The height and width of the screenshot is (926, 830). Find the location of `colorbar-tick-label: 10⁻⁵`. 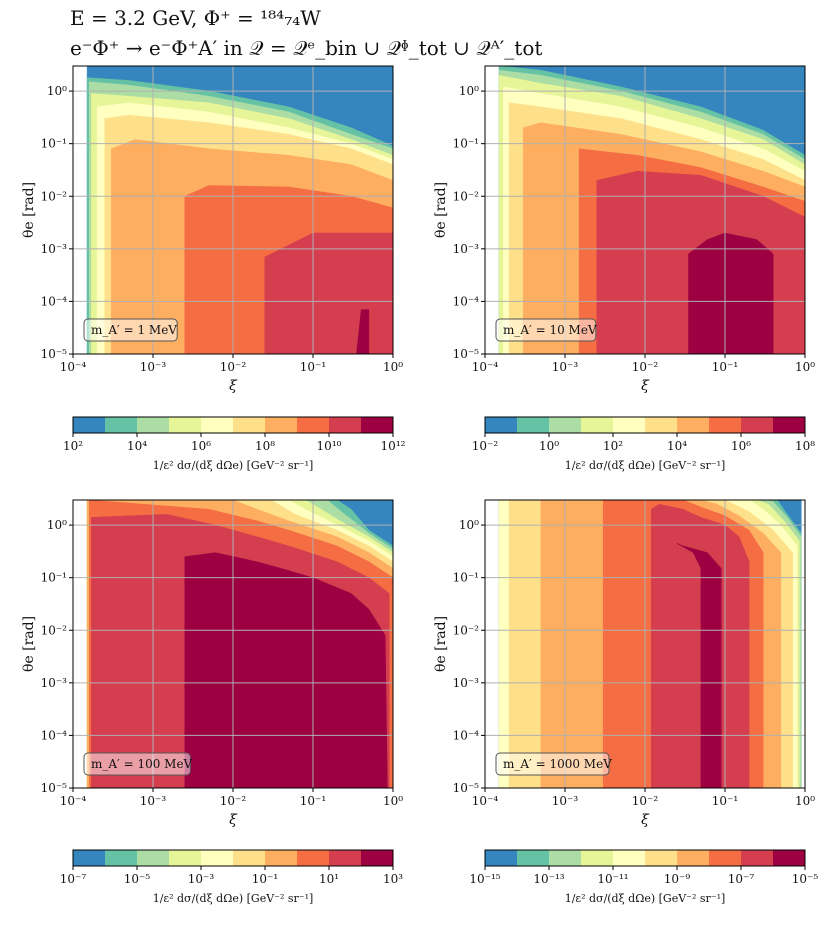

colorbar-tick-label: 10⁻⁵ is located at coordinates (805, 879).